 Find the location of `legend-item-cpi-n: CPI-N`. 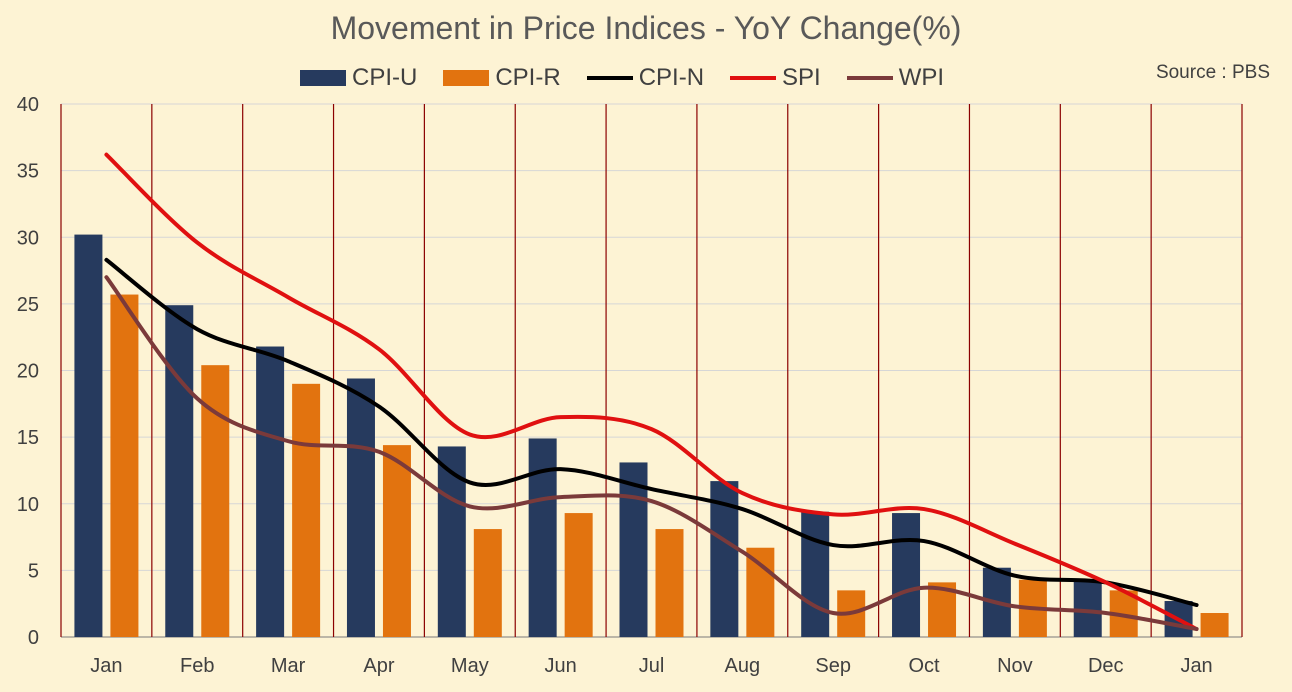

legend-item-cpi-n: CPI-N is located at coordinates (645, 78).